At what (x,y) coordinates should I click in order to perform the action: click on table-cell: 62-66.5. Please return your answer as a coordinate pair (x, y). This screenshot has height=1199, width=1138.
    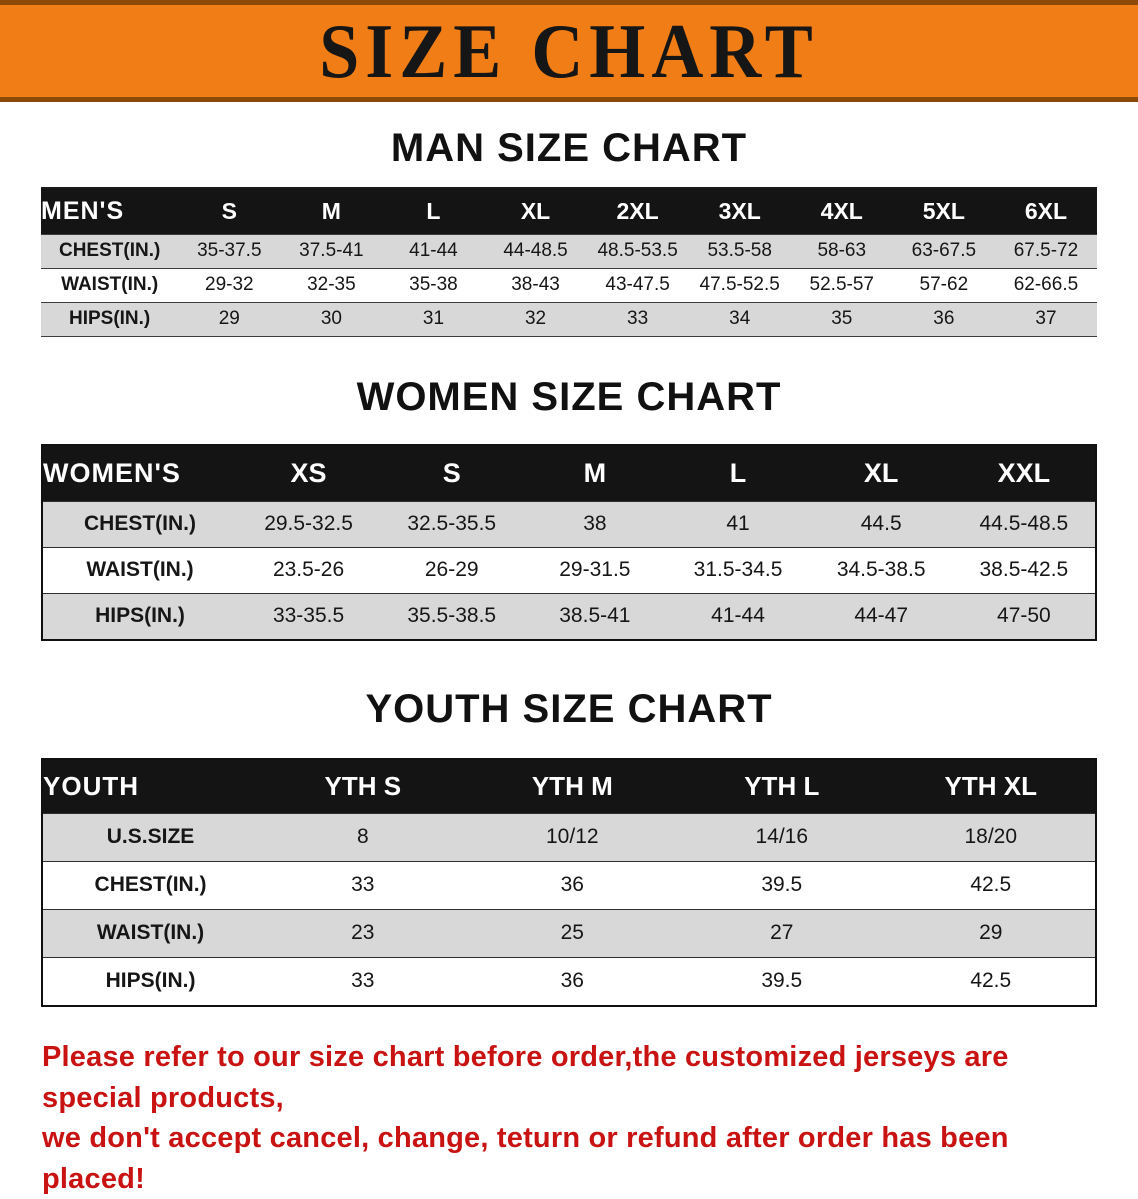
    Looking at the image, I should click on (1045, 285).